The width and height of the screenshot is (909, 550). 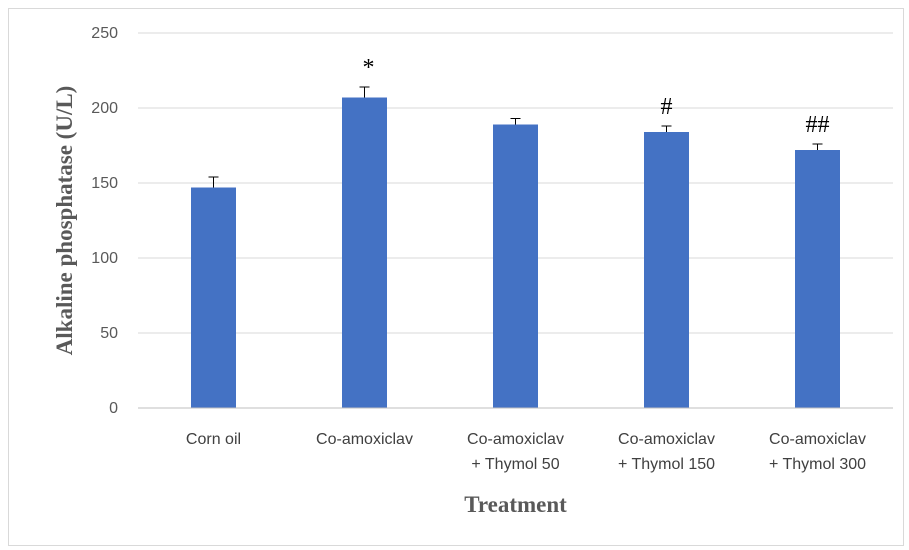 What do you see at coordinates (104, 258) in the screenshot?
I see `y-tick-label: 100` at bounding box center [104, 258].